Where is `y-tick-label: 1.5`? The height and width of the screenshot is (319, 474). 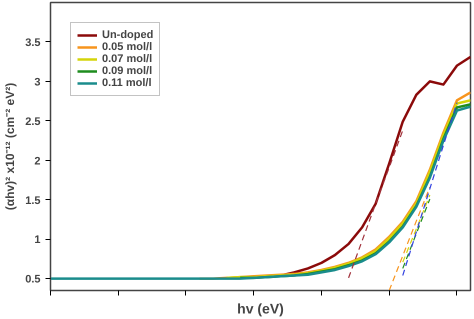 y-tick-label: 1.5 is located at coordinates (33, 200).